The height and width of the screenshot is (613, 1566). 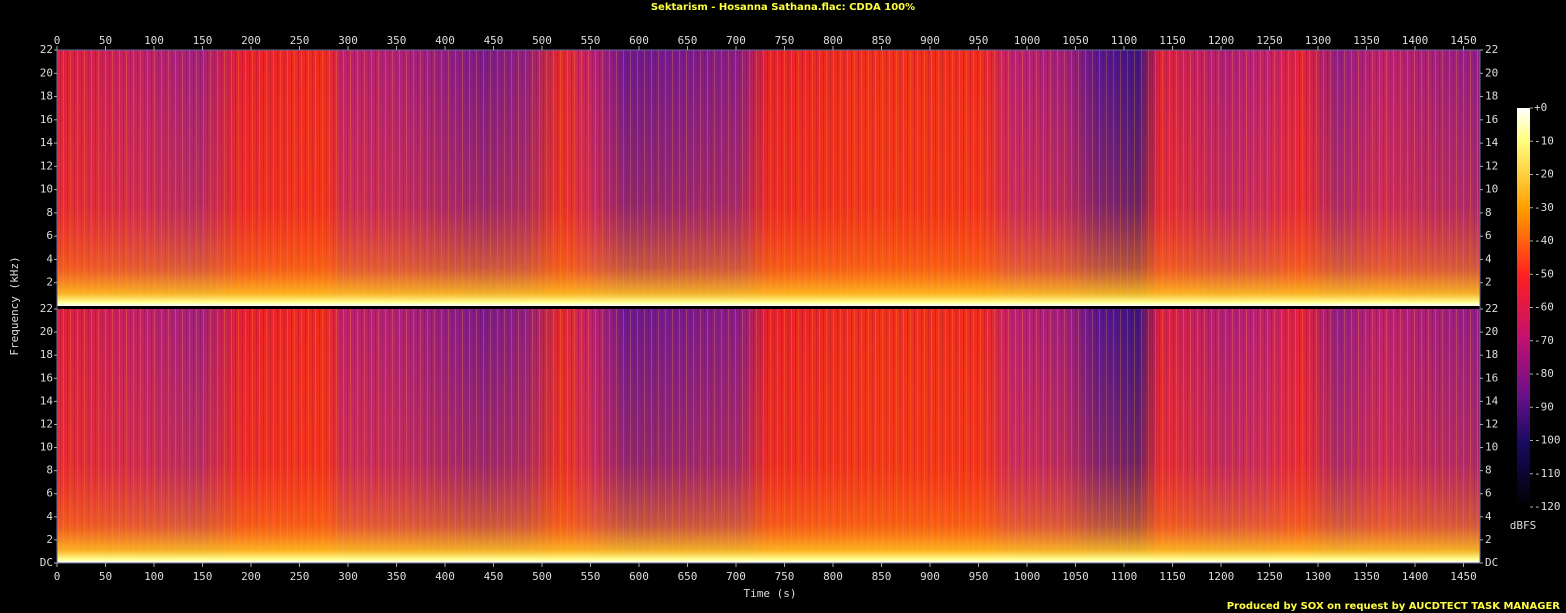 I want to click on x-tick-label: 950, so click(x=979, y=40).